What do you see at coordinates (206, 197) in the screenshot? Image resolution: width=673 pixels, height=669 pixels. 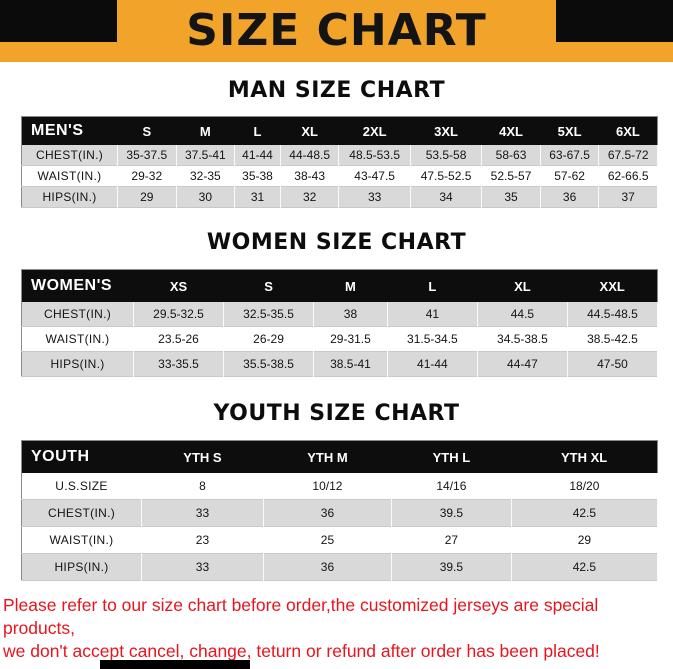 I see `size-value: 30` at bounding box center [206, 197].